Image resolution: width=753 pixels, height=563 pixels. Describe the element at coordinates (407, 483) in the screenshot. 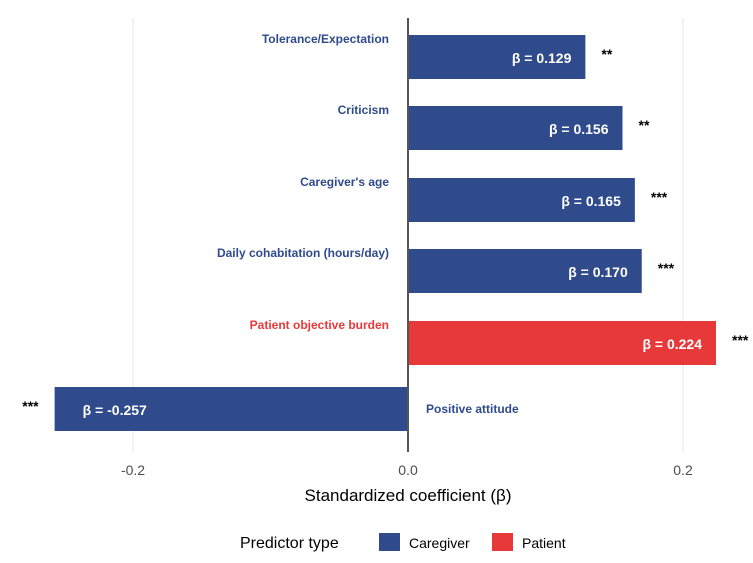

I see `x-axis: -0.2 0.0 0.2 Standardized coefficient (β)` at that location.